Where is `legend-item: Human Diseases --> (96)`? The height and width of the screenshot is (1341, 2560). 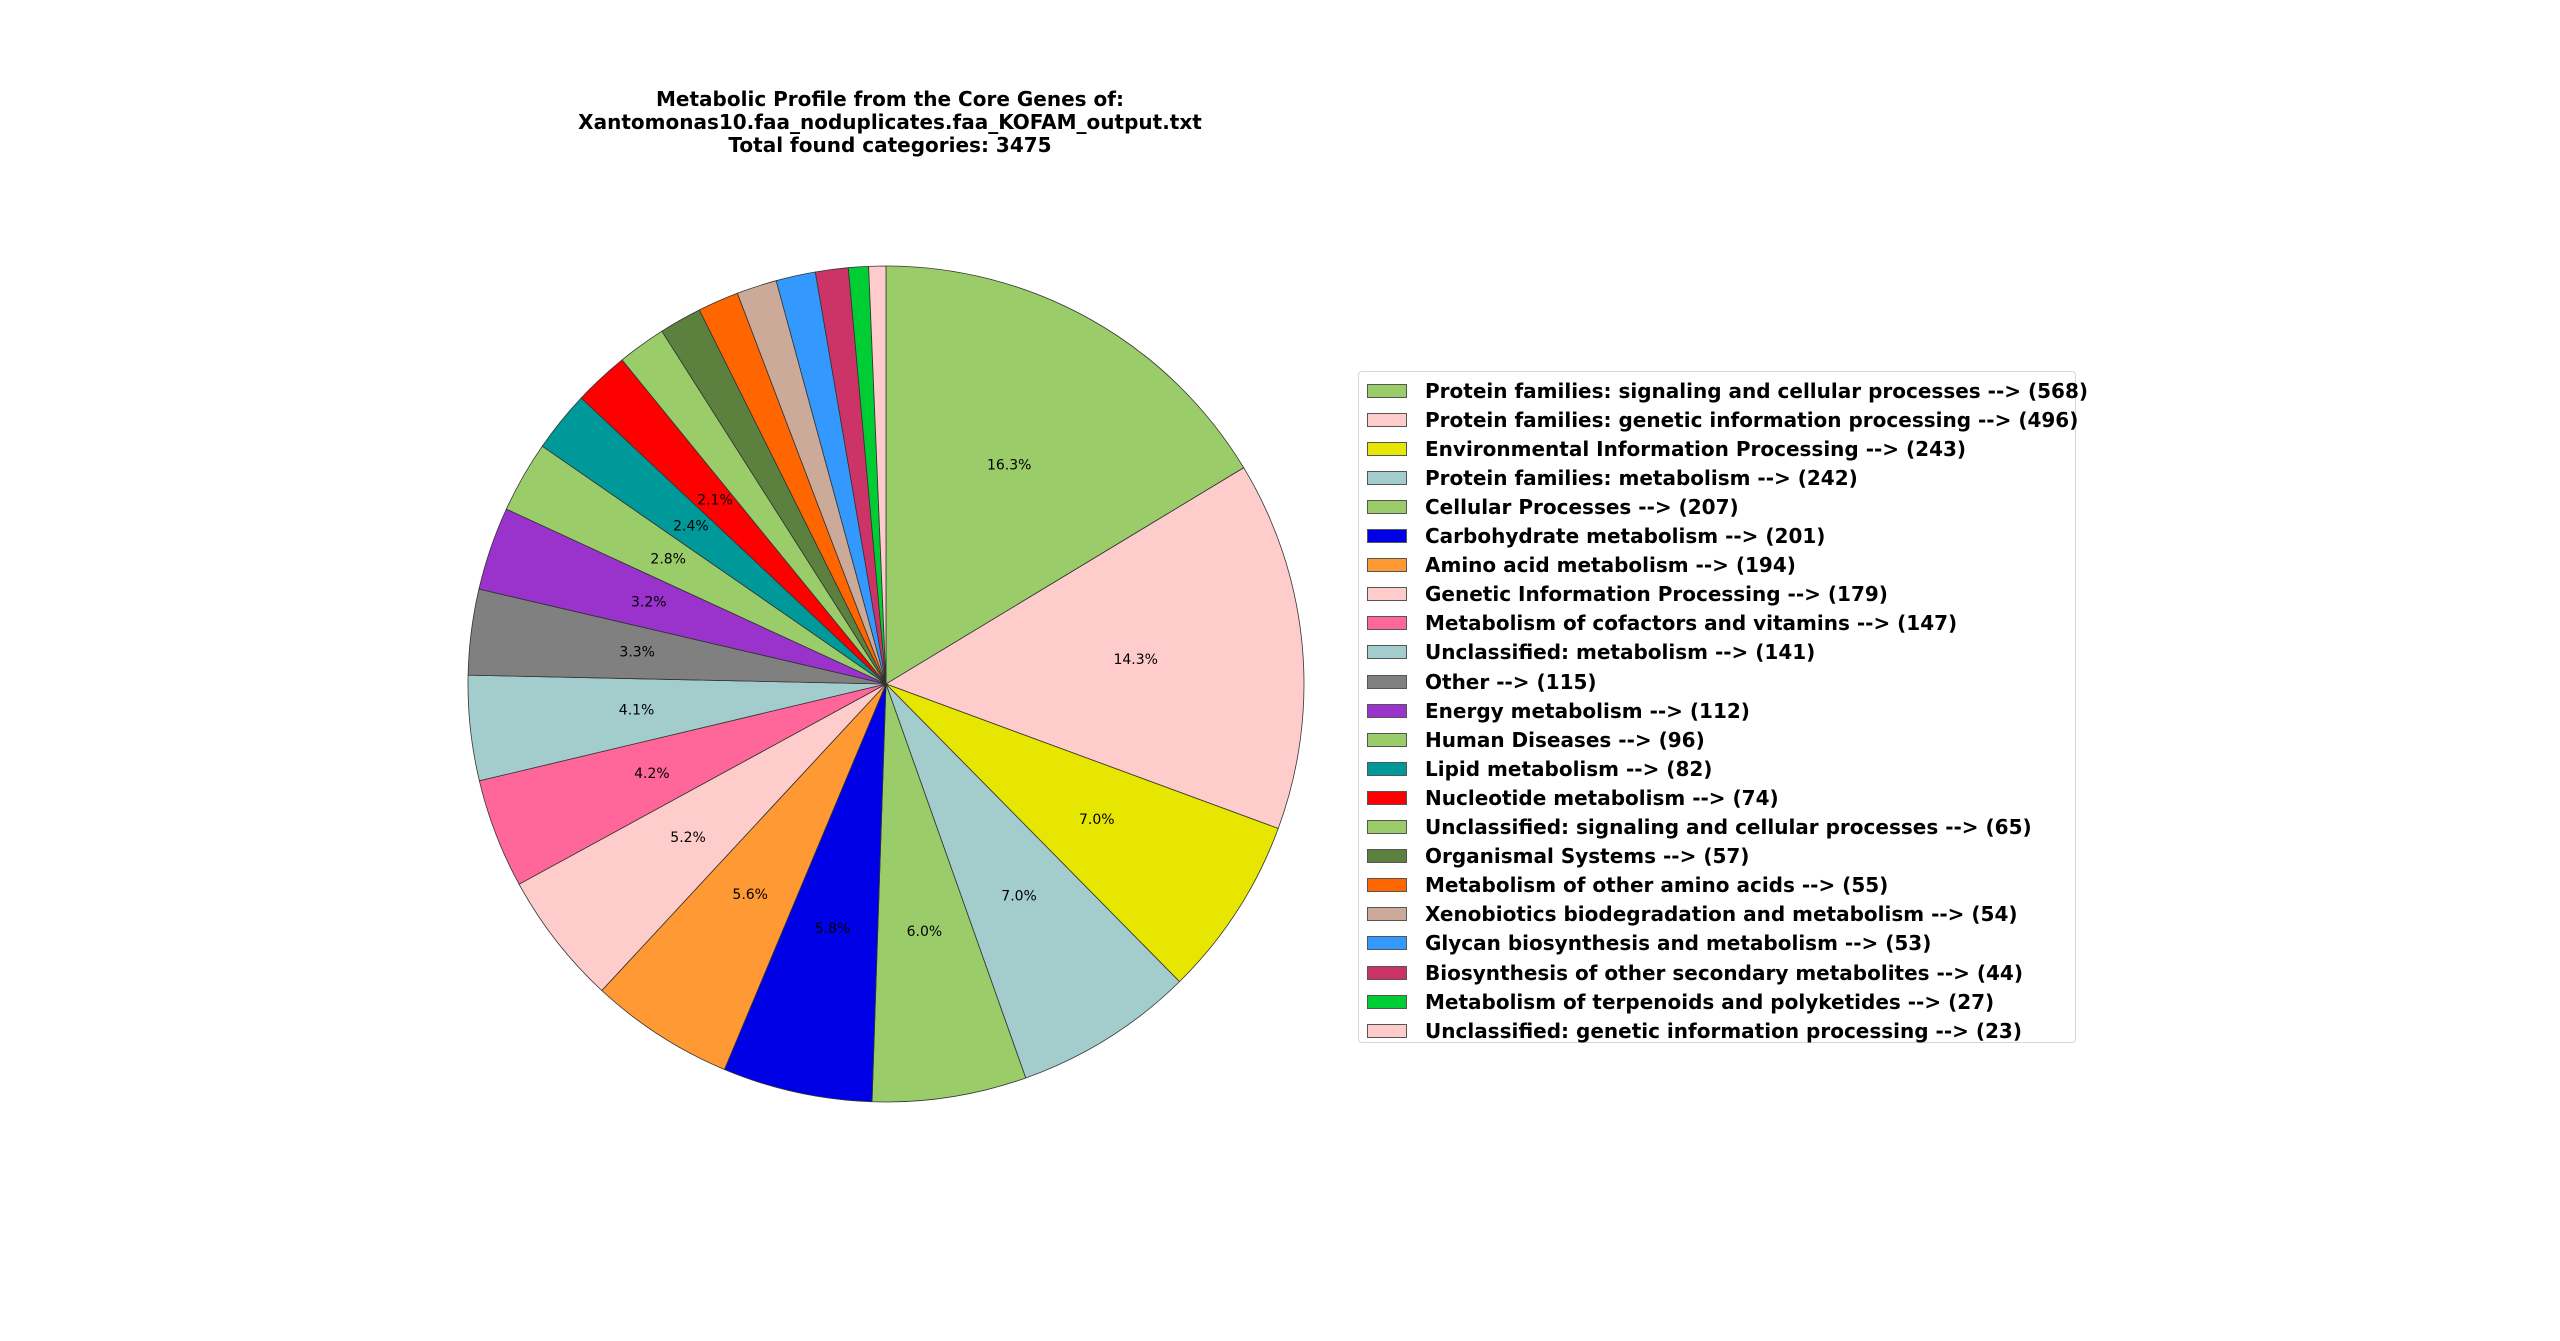 legend-item: Human Diseases --> (96) is located at coordinates (1532, 739).